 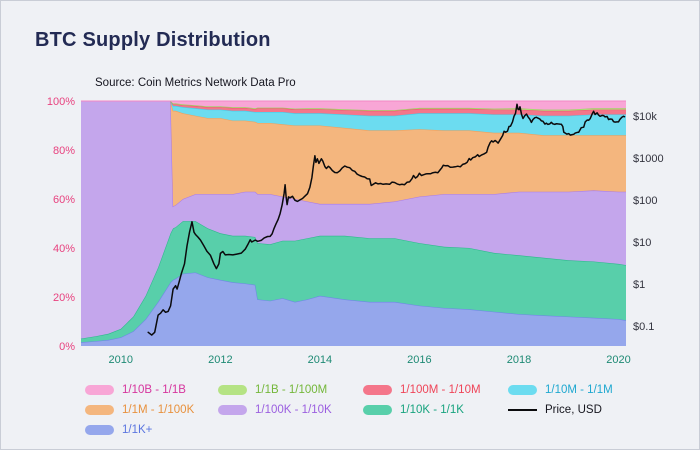 I want to click on area-1-10b-1-1b, so click(x=353, y=106).